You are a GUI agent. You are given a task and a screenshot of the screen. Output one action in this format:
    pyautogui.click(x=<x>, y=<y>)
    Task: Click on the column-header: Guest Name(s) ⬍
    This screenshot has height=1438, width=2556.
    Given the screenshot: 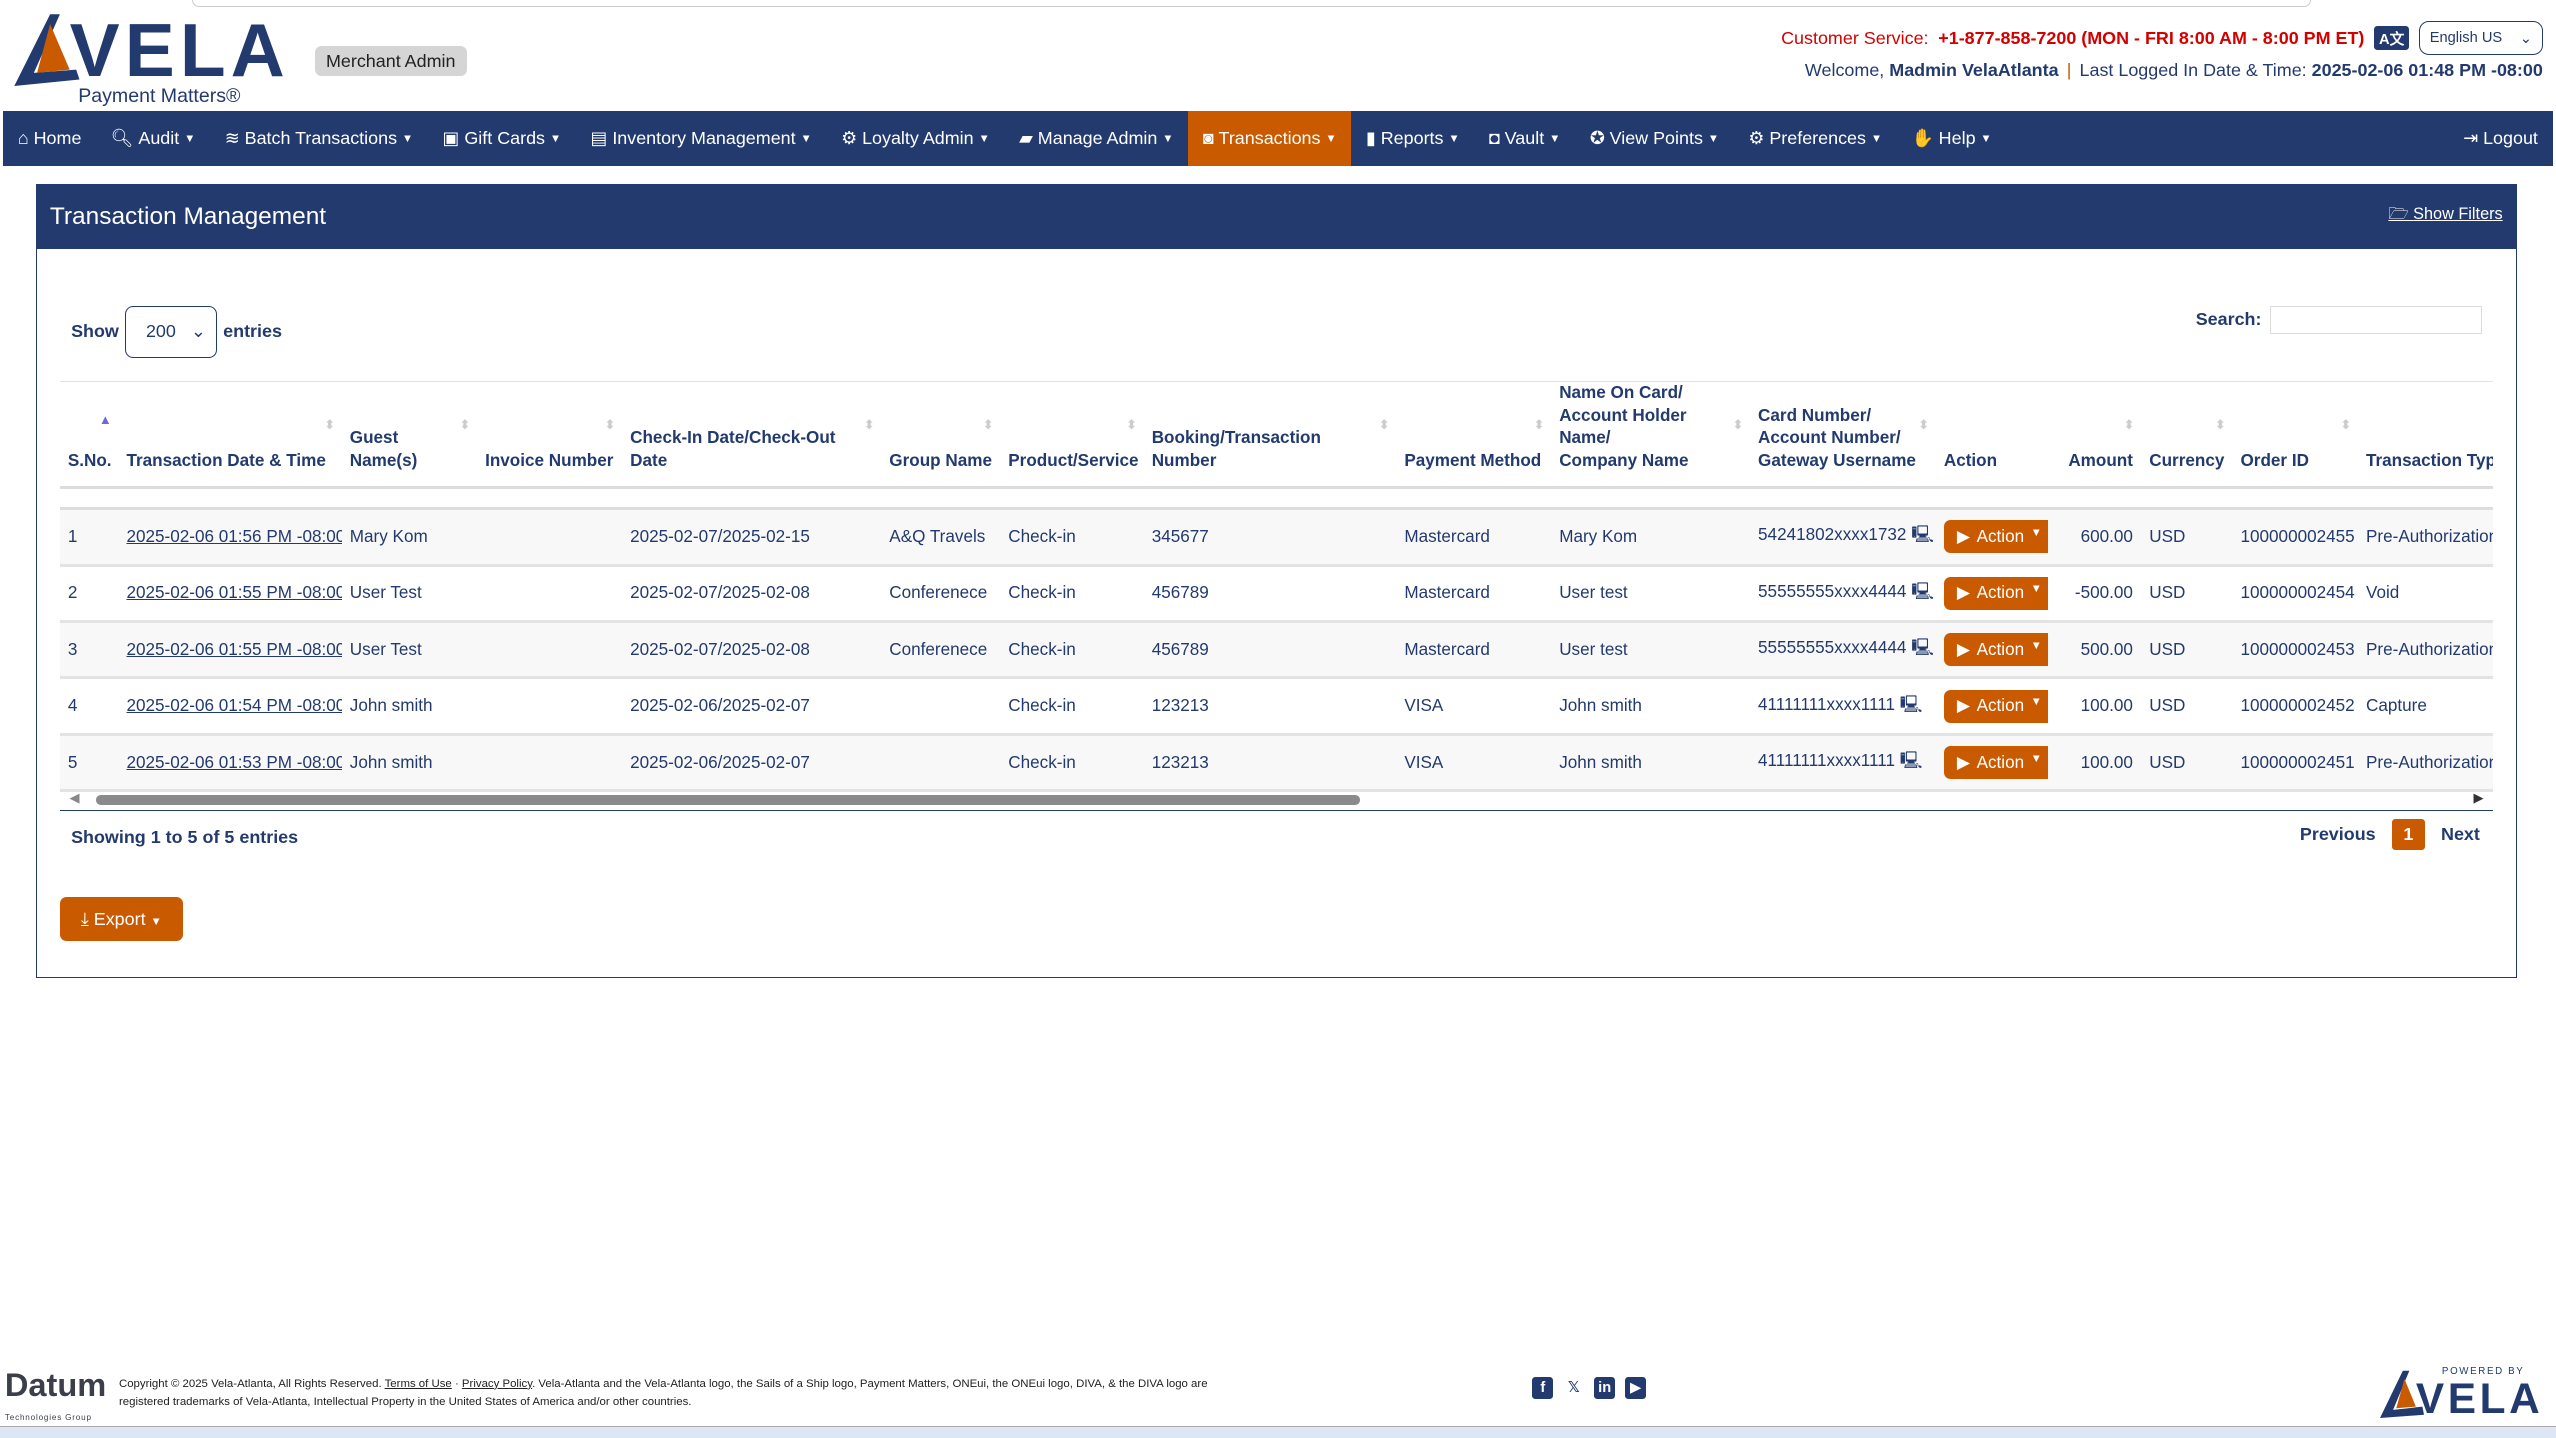 What is the action you would take?
    pyautogui.click(x=409, y=435)
    